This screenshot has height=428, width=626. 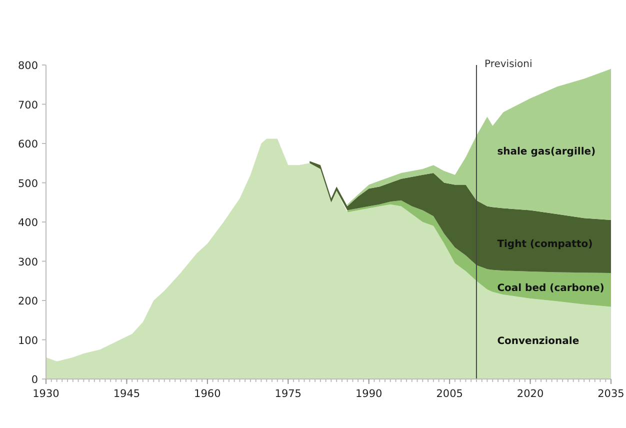 What do you see at coordinates (550, 288) in the screenshot?
I see `series-label: Coal bed (carbone)` at bounding box center [550, 288].